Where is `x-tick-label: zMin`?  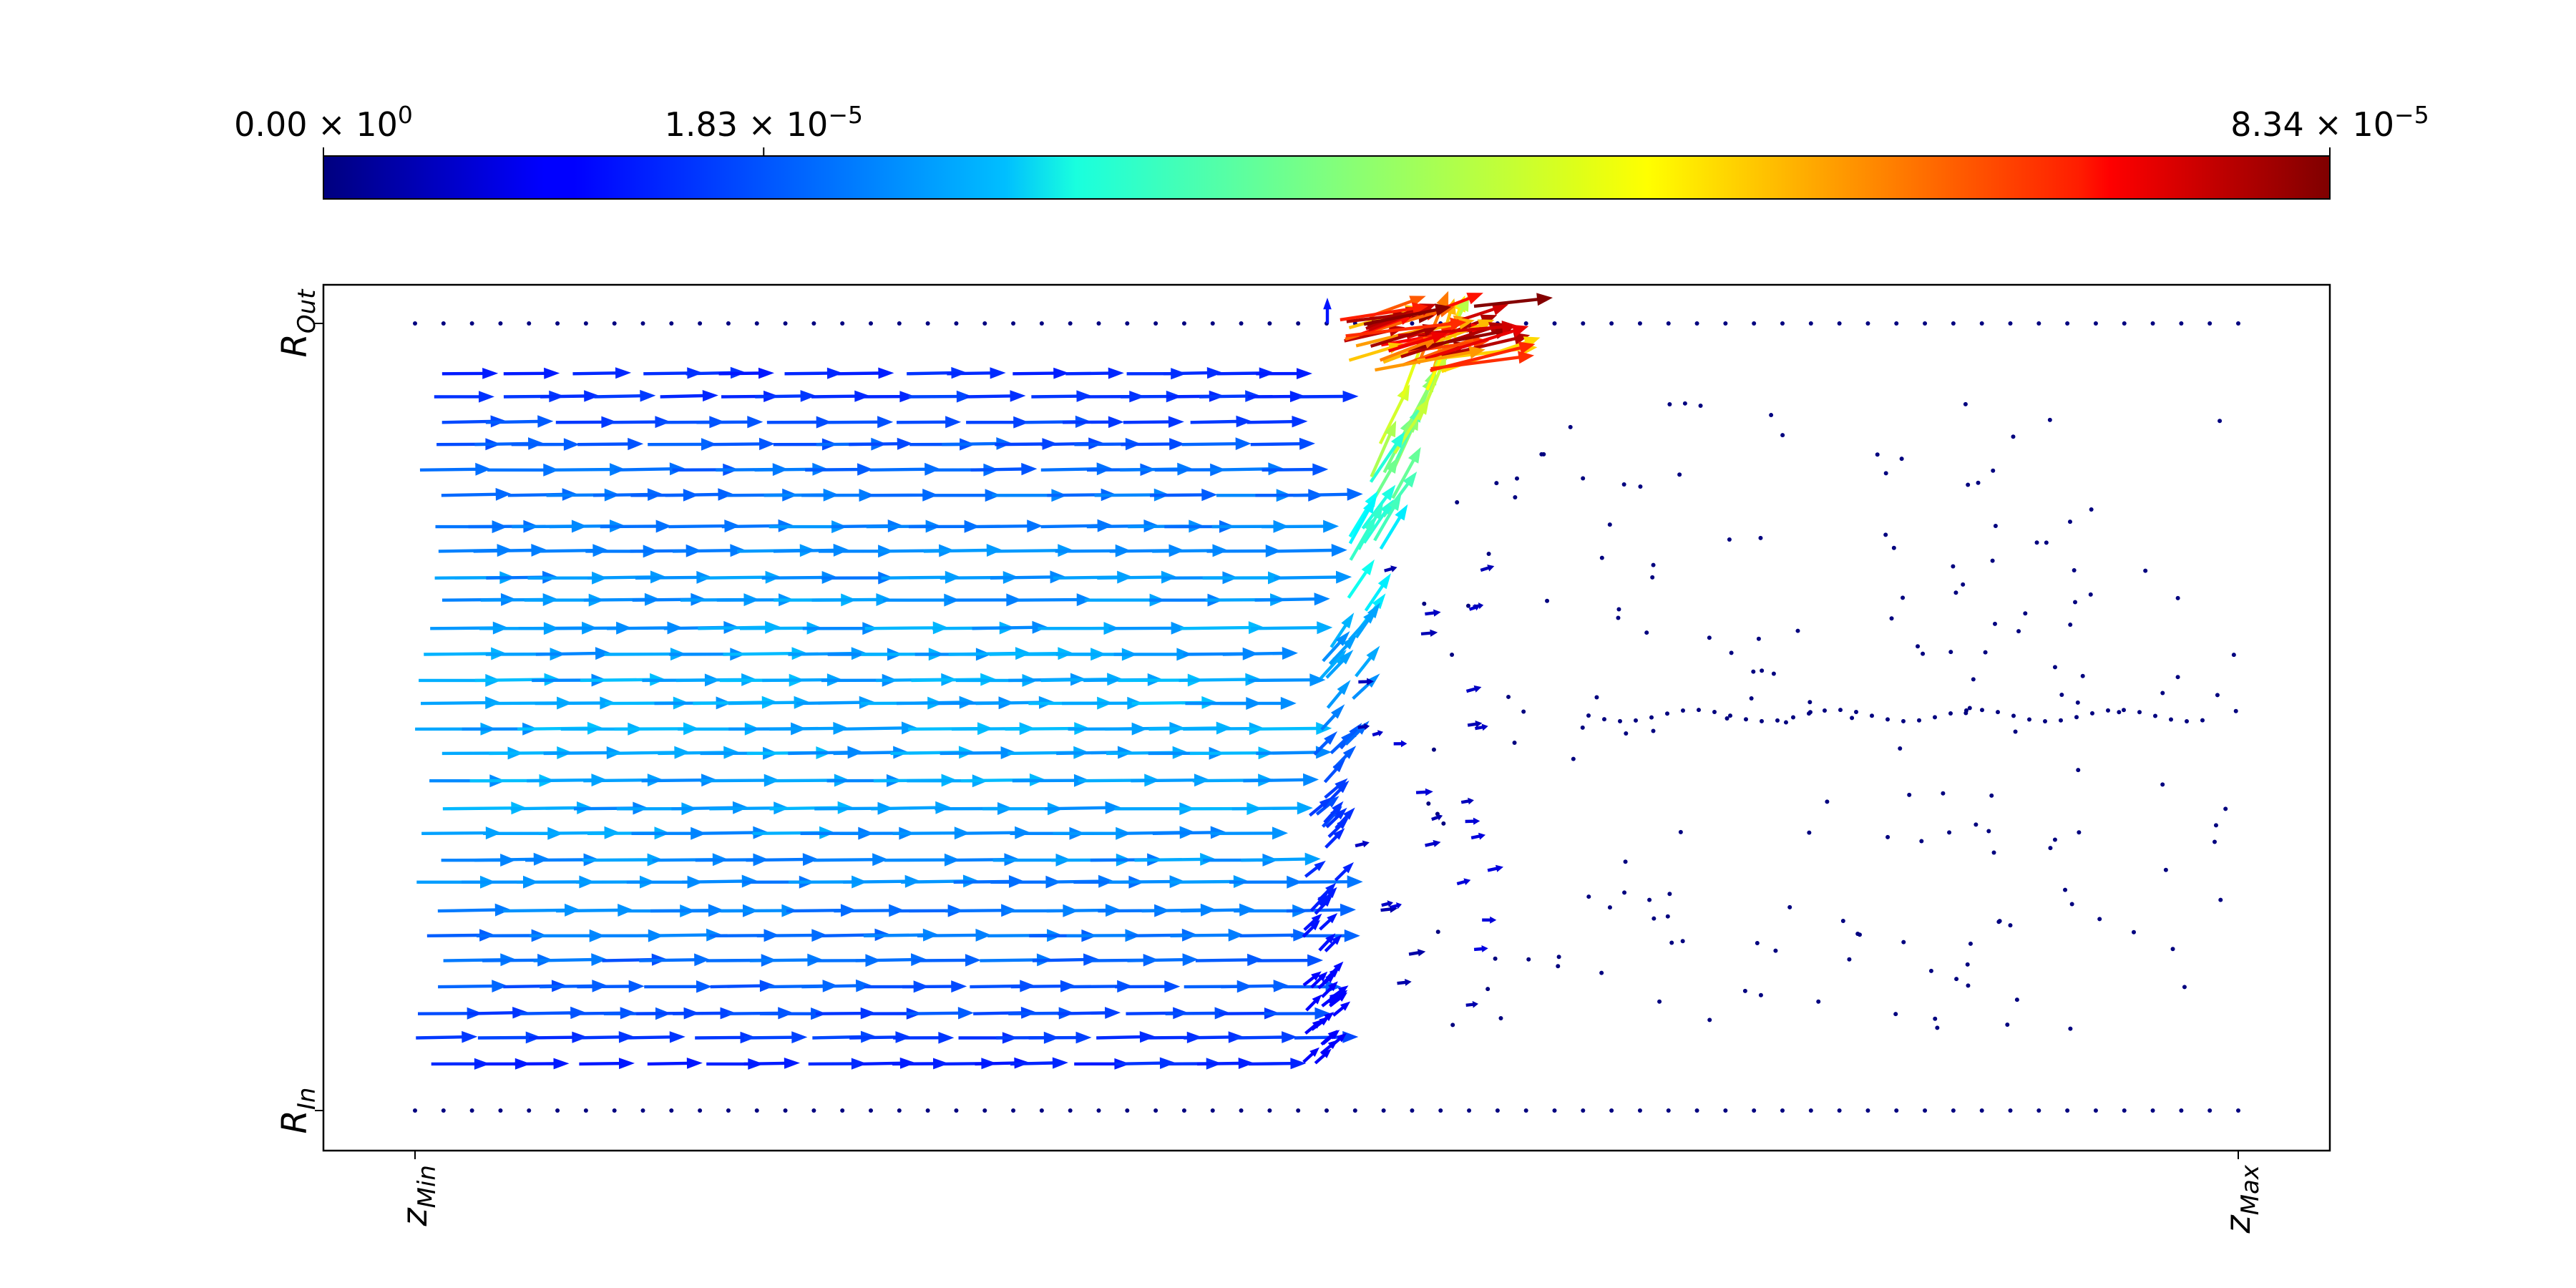 x-tick-label: zMin is located at coordinates (418, 1196).